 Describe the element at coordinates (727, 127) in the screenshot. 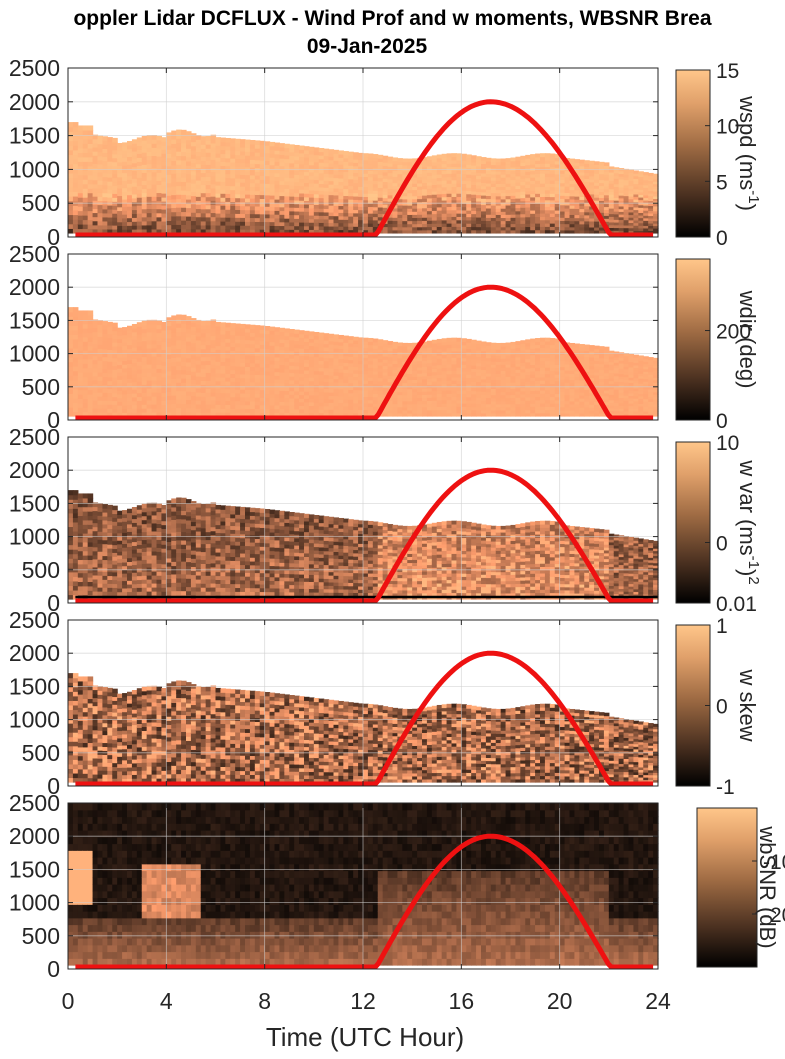

I see `colorbar-tick-label: 10` at that location.